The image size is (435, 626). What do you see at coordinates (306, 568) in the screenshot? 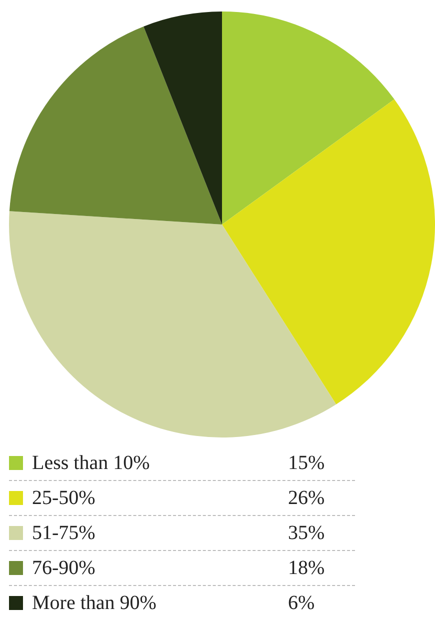
I see `data-label: 18%` at bounding box center [306, 568].